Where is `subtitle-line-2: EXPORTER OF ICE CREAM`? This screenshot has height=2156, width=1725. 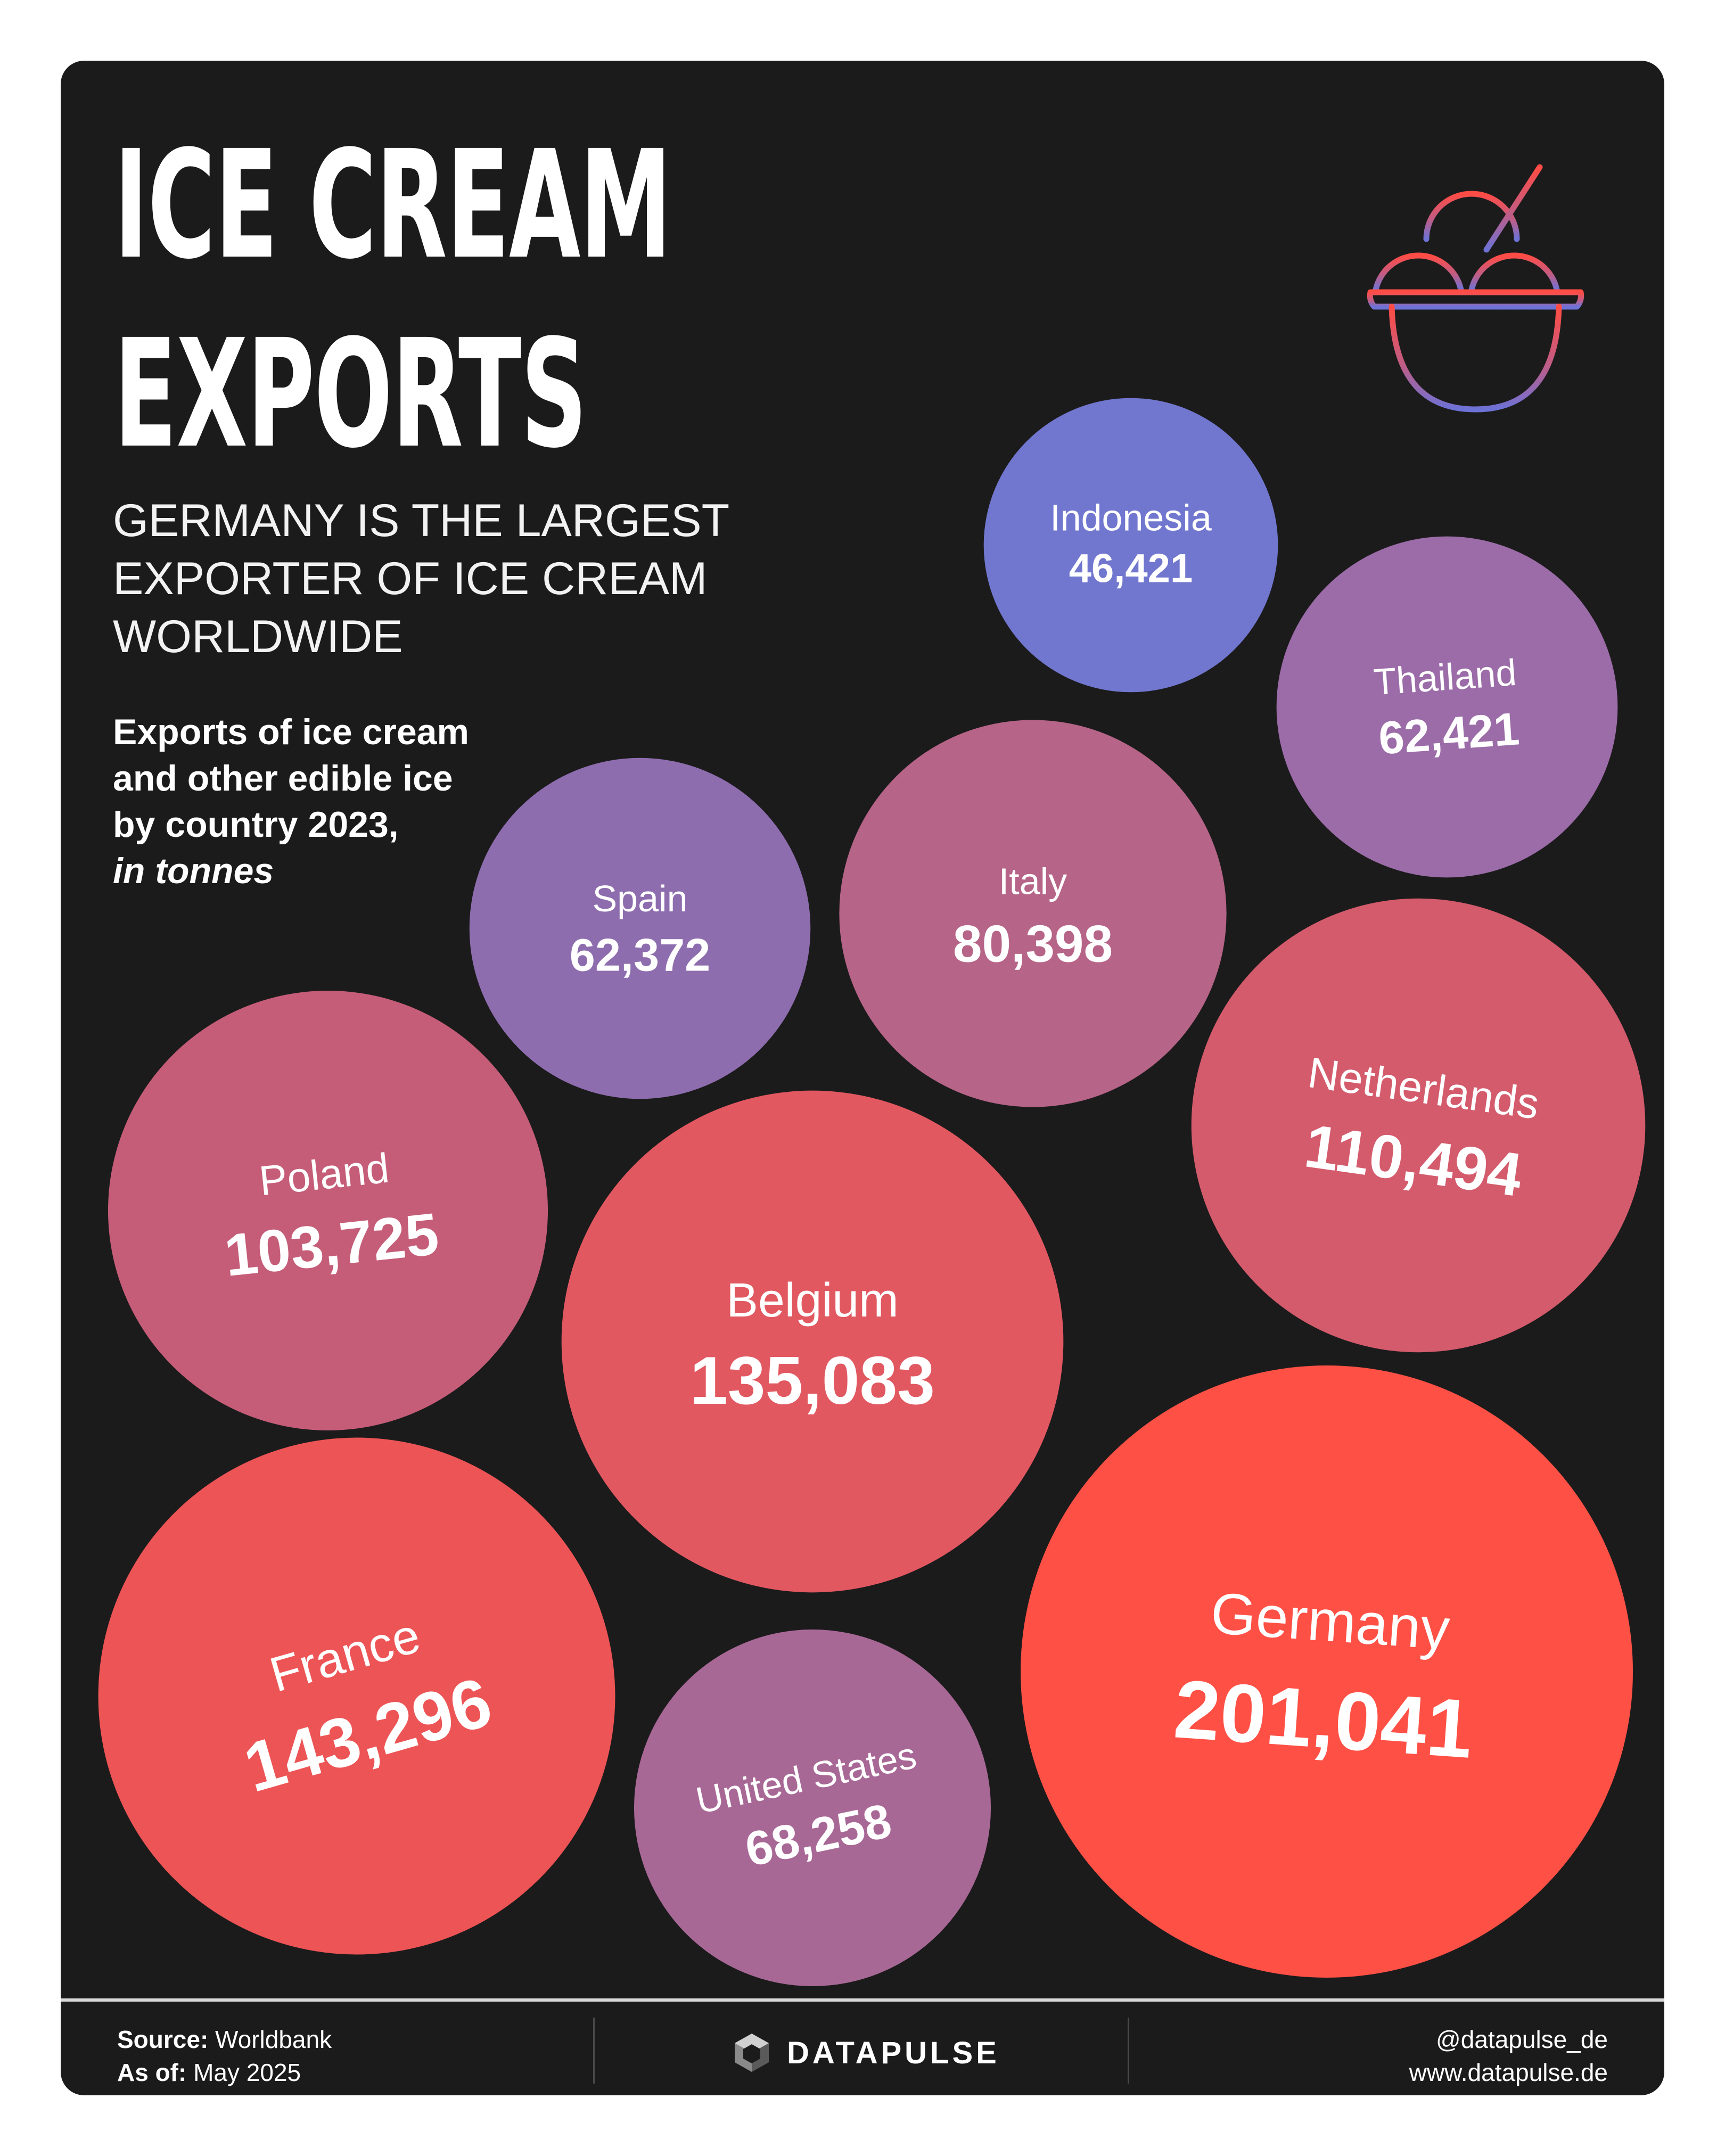
subtitle-line-2: EXPORTER OF ICE CREAM is located at coordinates (411, 578).